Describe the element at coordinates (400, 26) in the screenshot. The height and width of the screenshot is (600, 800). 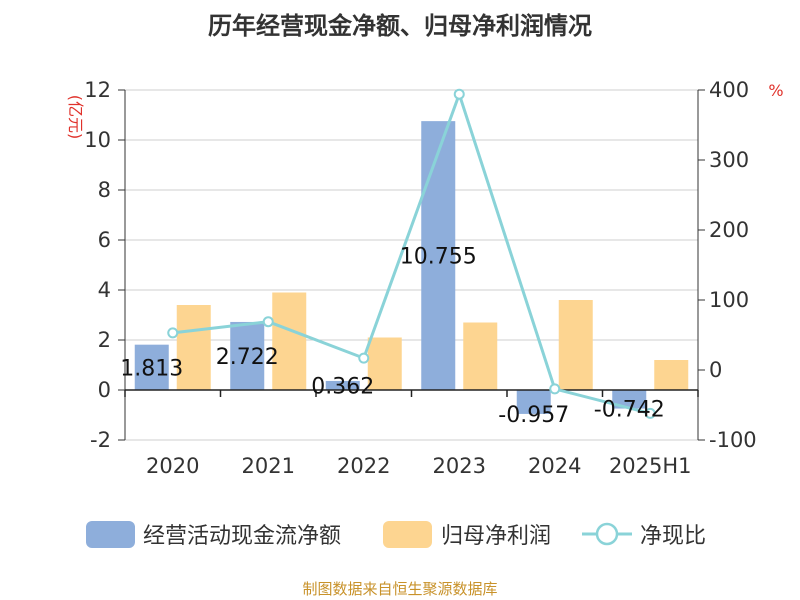
I see `chart-title: 历年经营现金净额、归母净利润情况` at that location.